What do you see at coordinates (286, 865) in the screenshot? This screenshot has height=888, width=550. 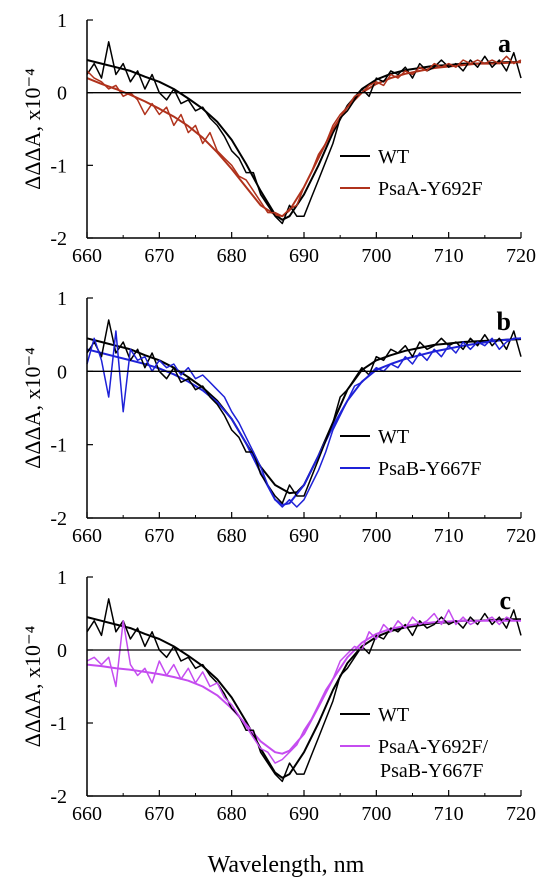 I see `x-axis-label: Wavelength, nm` at bounding box center [286, 865].